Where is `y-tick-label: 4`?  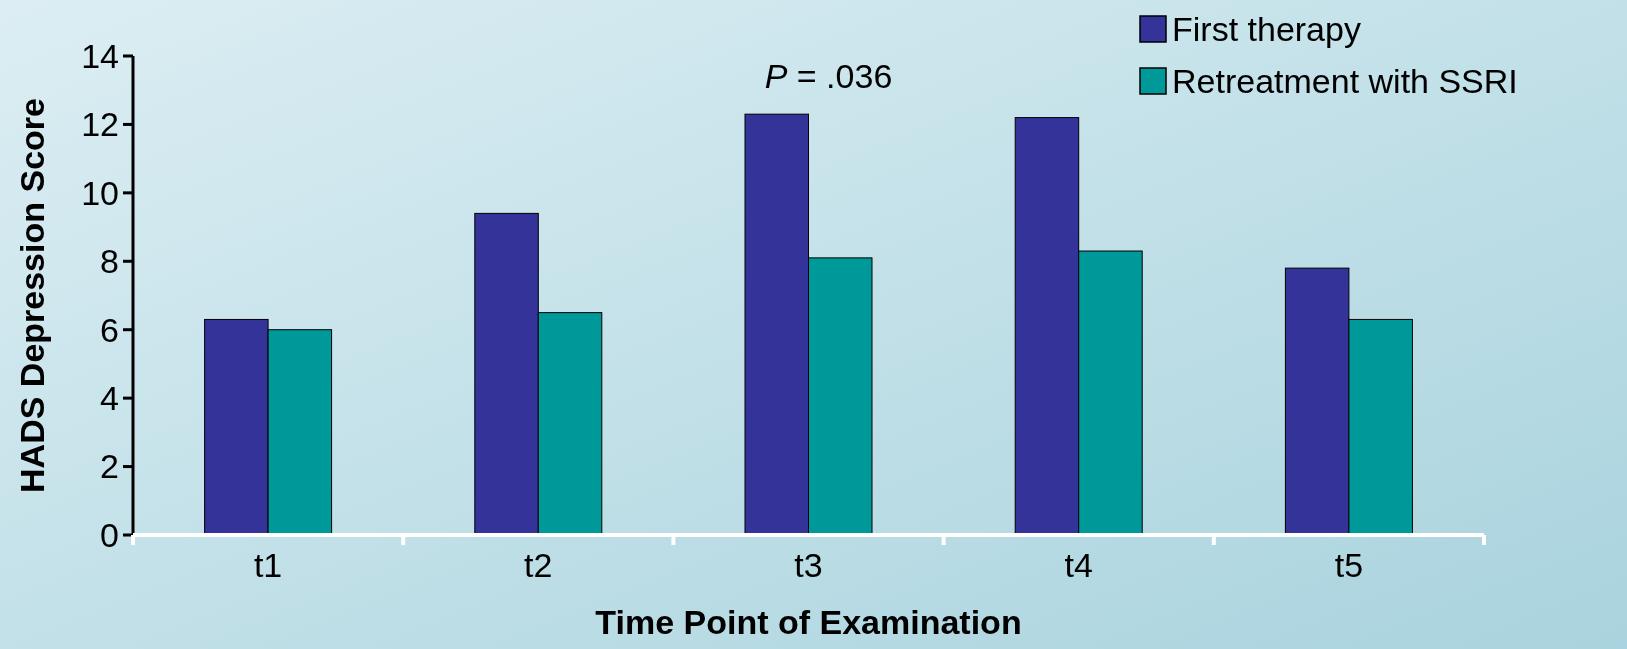
y-tick-label: 4 is located at coordinates (109, 398).